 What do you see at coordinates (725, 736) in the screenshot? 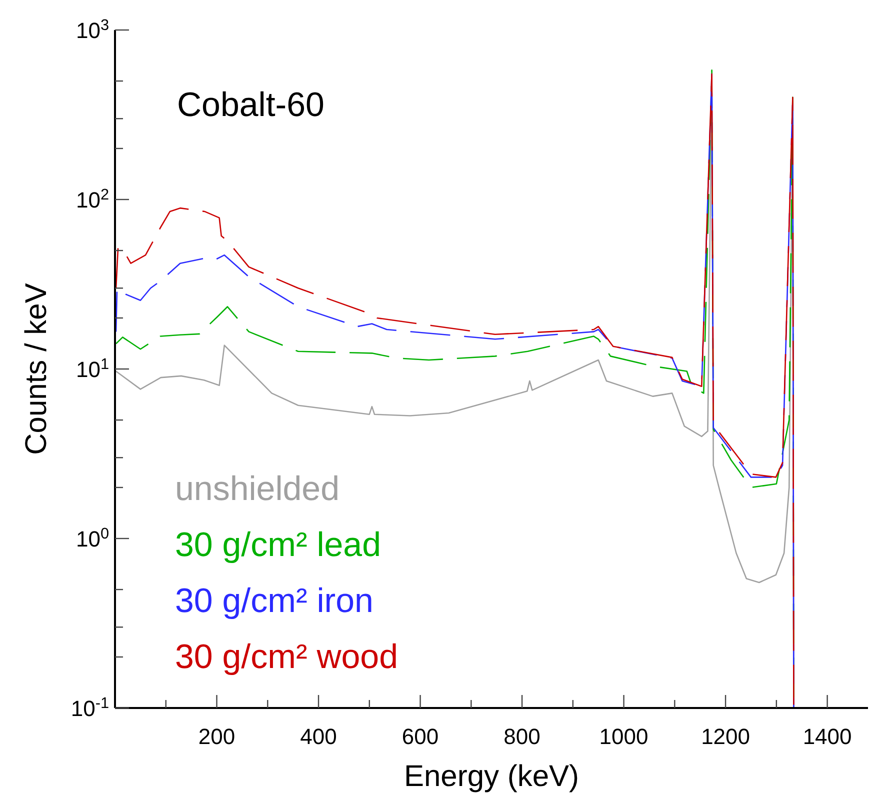
I see `x-tick-label: 1200` at bounding box center [725, 736].